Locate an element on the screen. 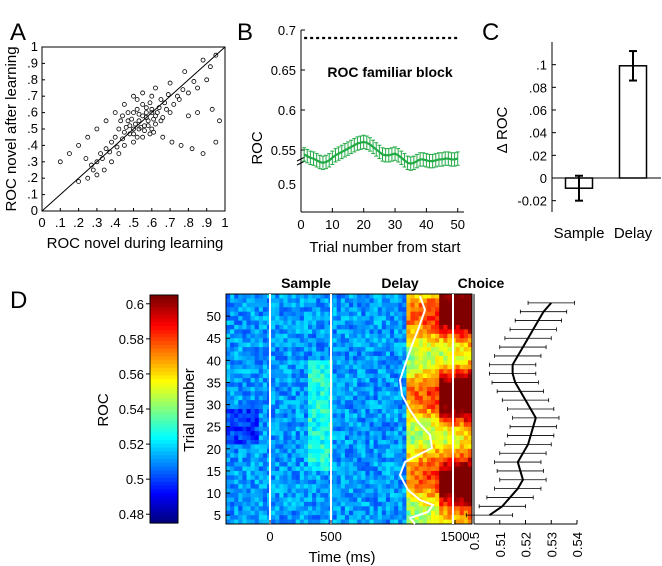 The width and height of the screenshot is (662, 566). colorbar-segment is located at coordinates (164, 418).